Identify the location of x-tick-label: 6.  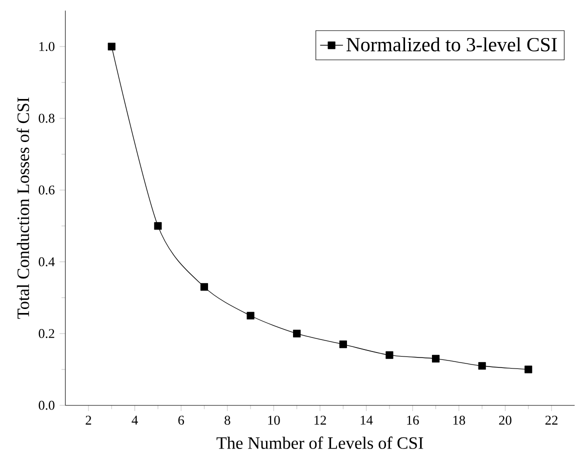
(181, 420).